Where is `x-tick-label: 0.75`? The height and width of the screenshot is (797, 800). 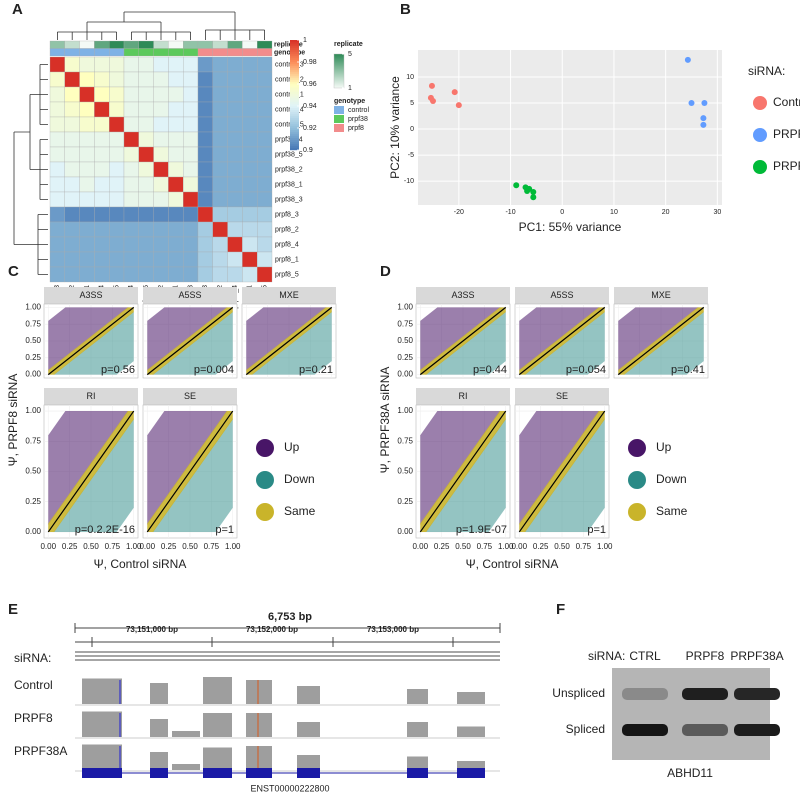 x-tick-label: 0.75 is located at coordinates (113, 546).